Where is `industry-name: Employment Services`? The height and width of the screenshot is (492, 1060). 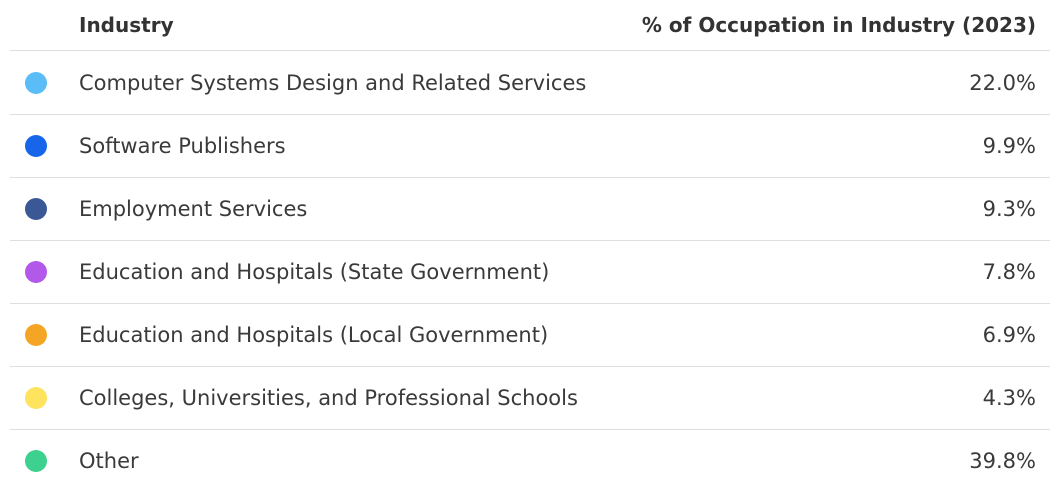
industry-name: Employment Services is located at coordinates (193, 208).